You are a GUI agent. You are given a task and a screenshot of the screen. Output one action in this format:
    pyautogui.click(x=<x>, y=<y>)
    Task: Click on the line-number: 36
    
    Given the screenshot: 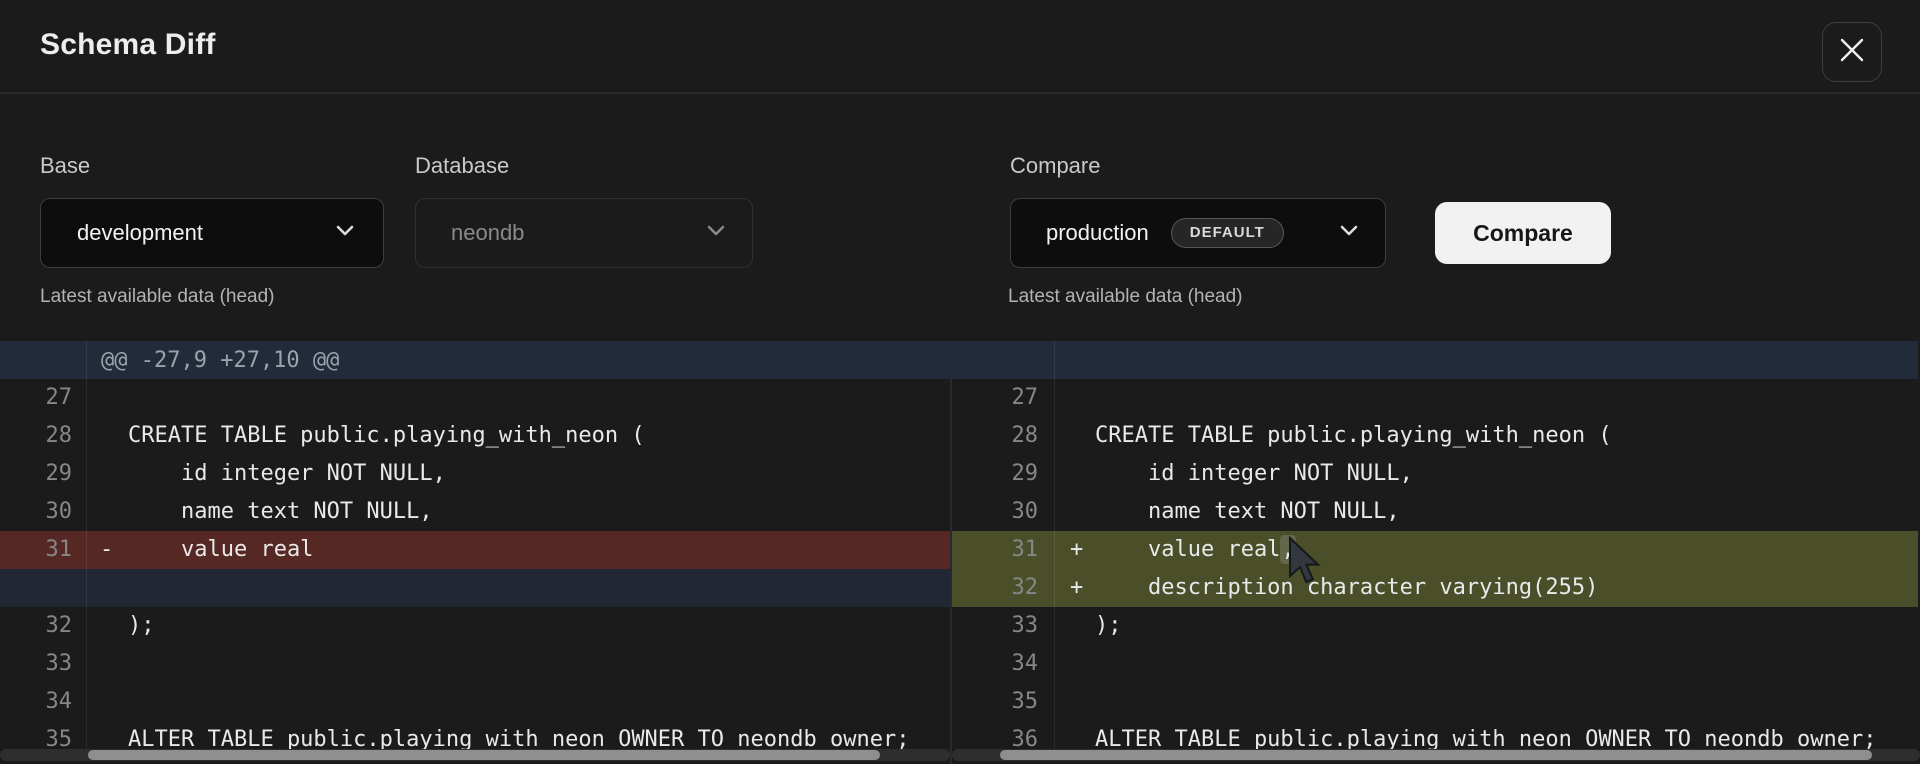 What is the action you would take?
    pyautogui.click(x=1003, y=740)
    